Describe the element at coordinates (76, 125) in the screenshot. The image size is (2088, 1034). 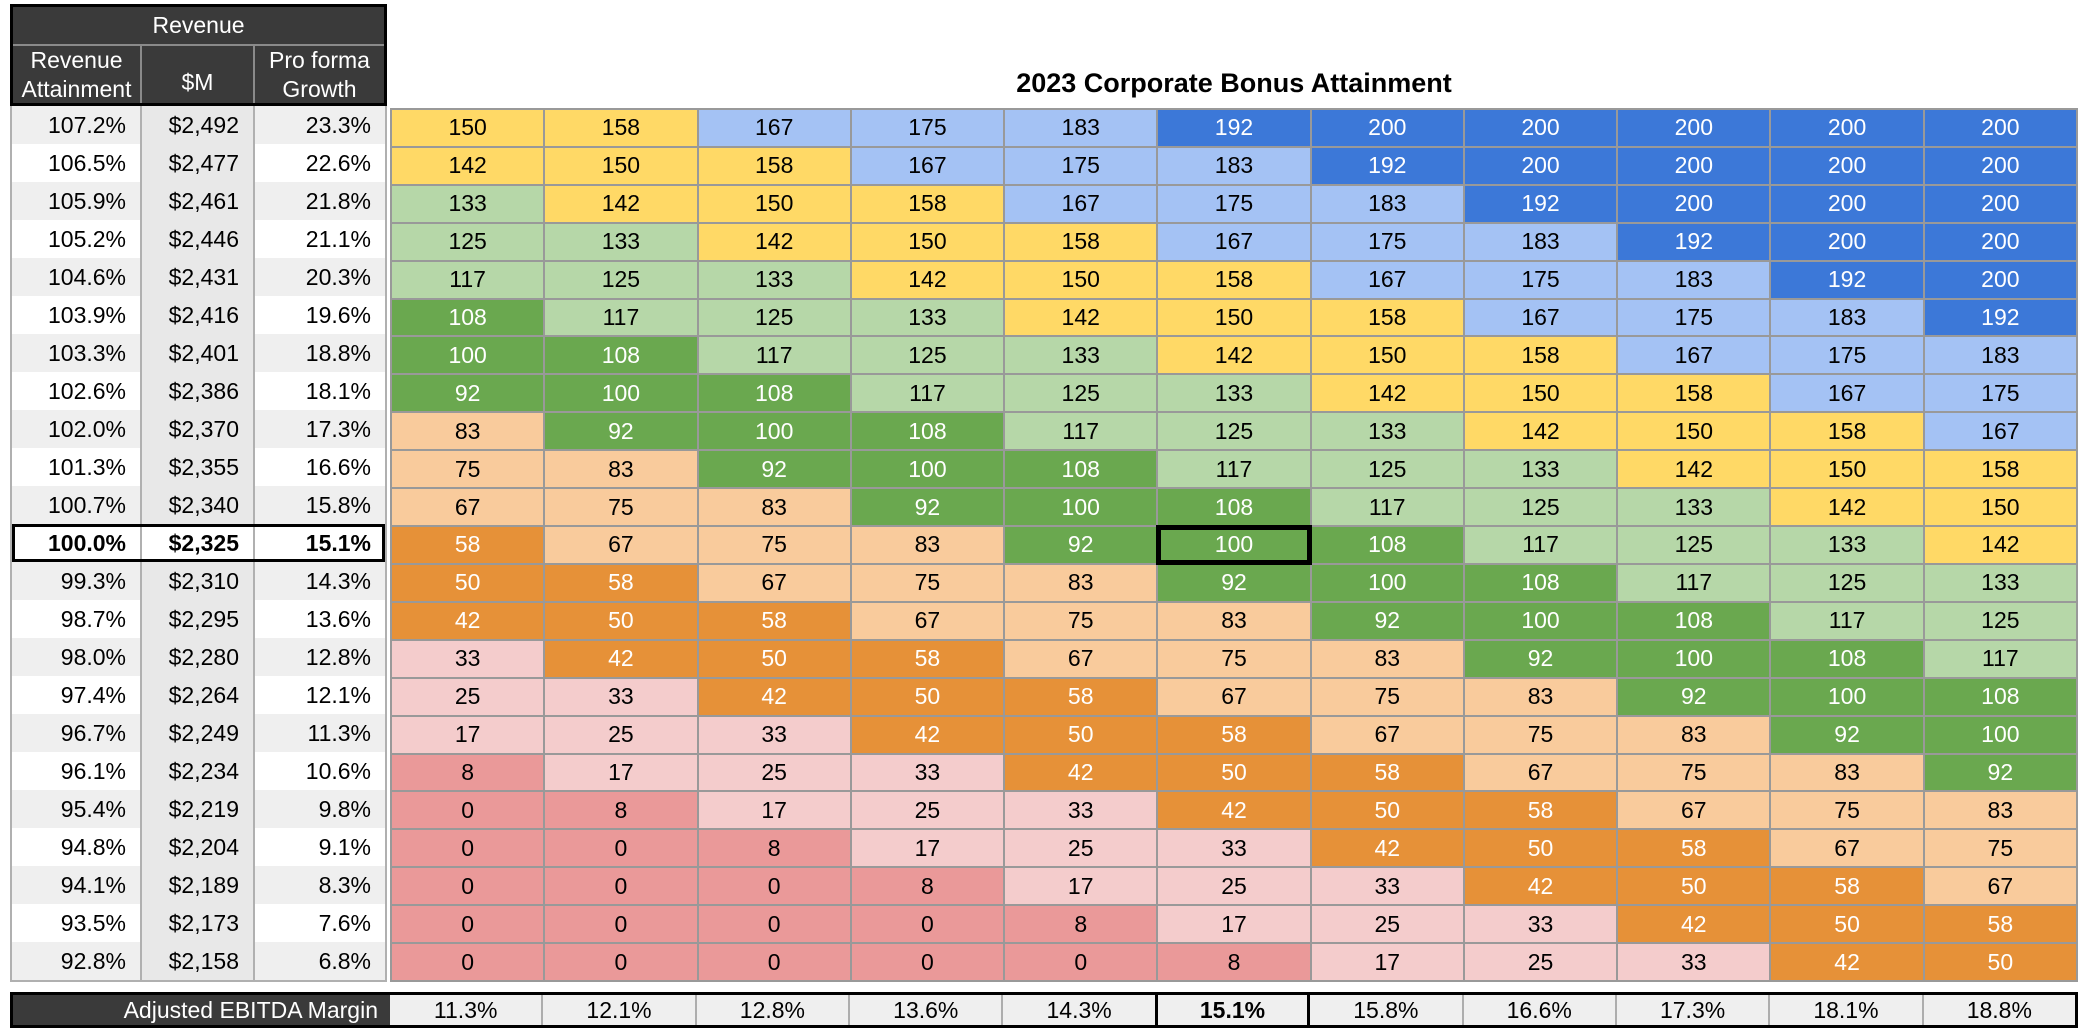
I see `revenue-attainment-cell: 107.2%` at that location.